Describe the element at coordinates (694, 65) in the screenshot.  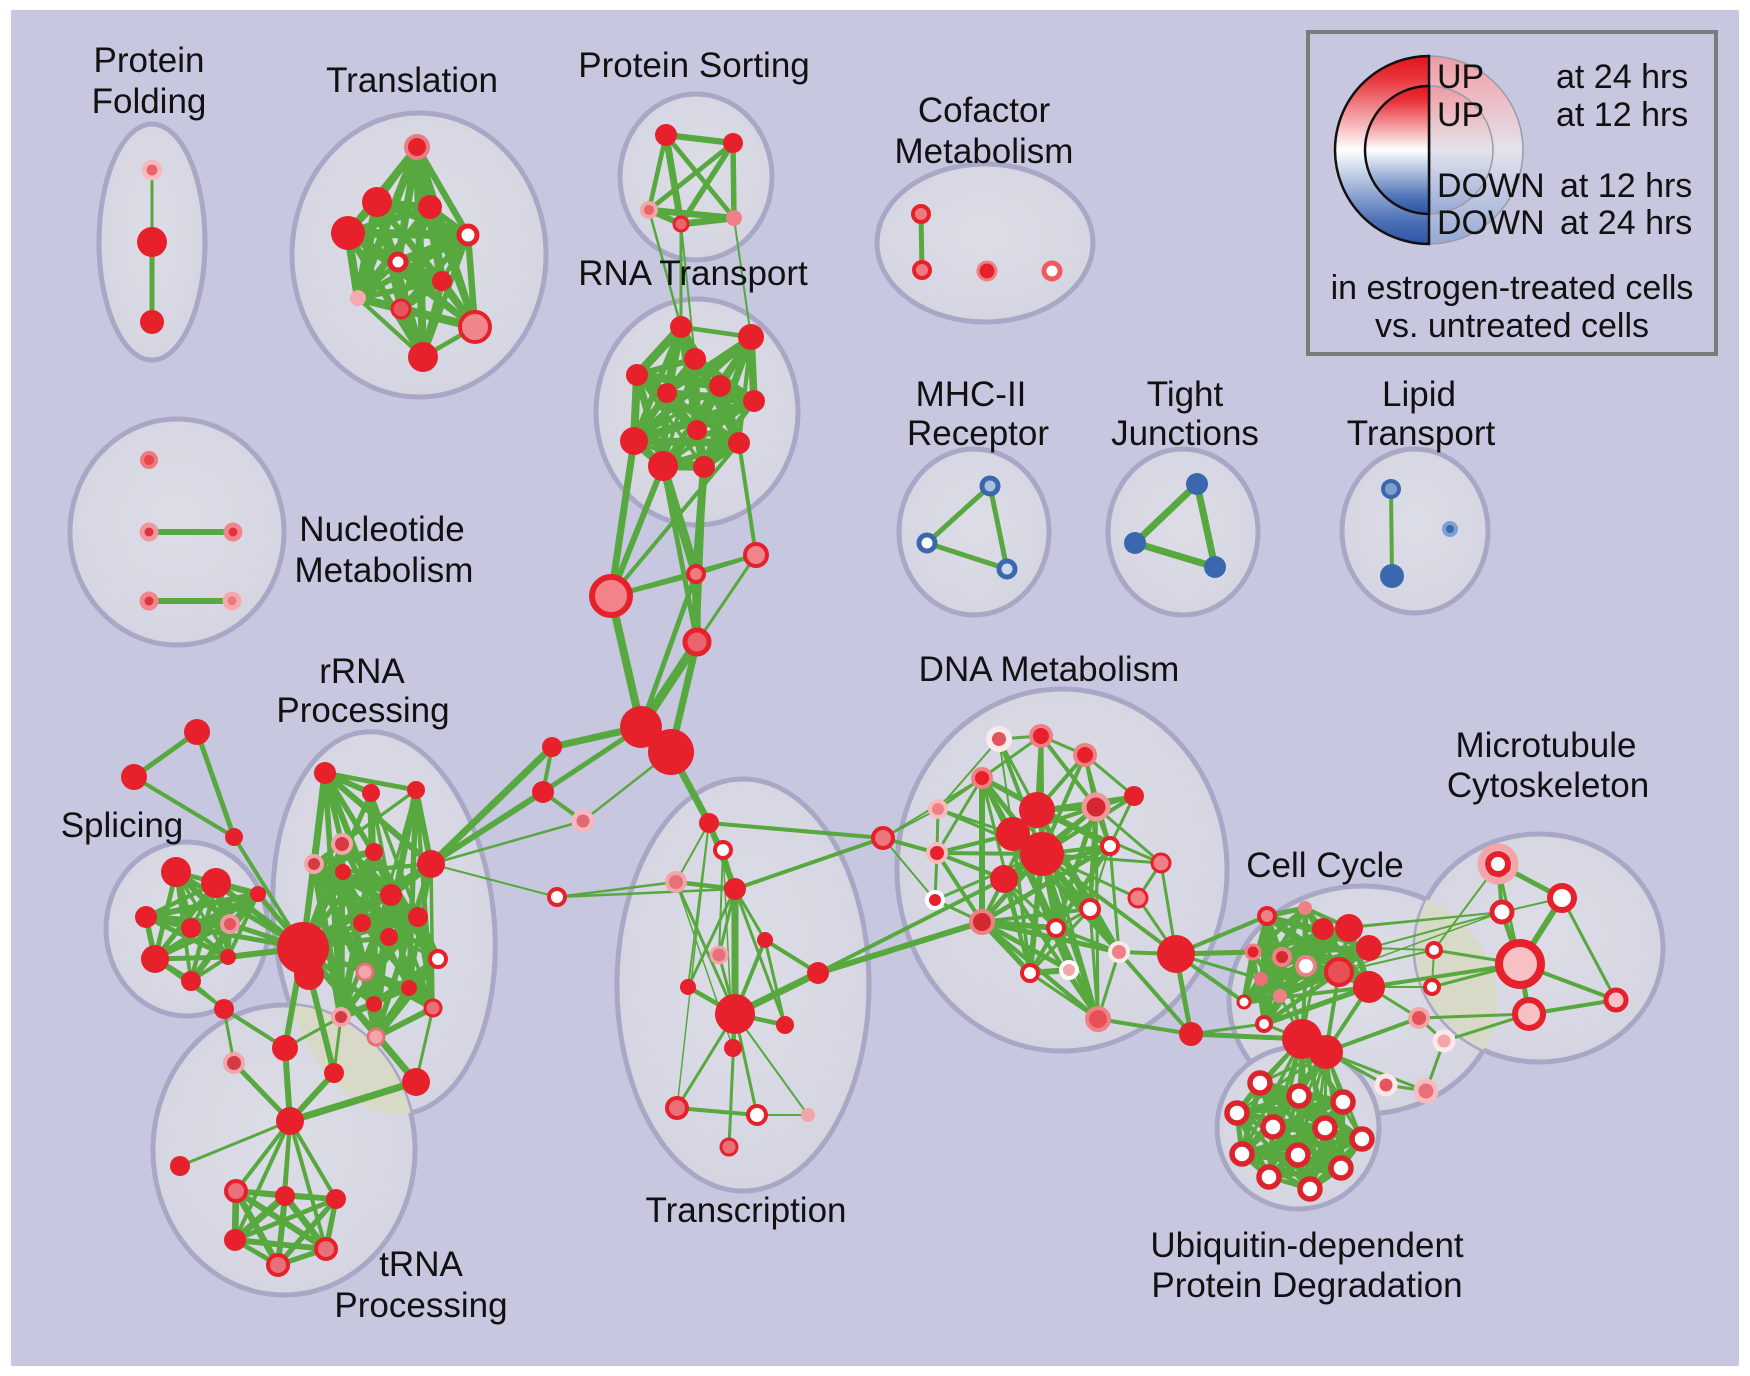
I see `svg-text: Protein Sorting` at that location.